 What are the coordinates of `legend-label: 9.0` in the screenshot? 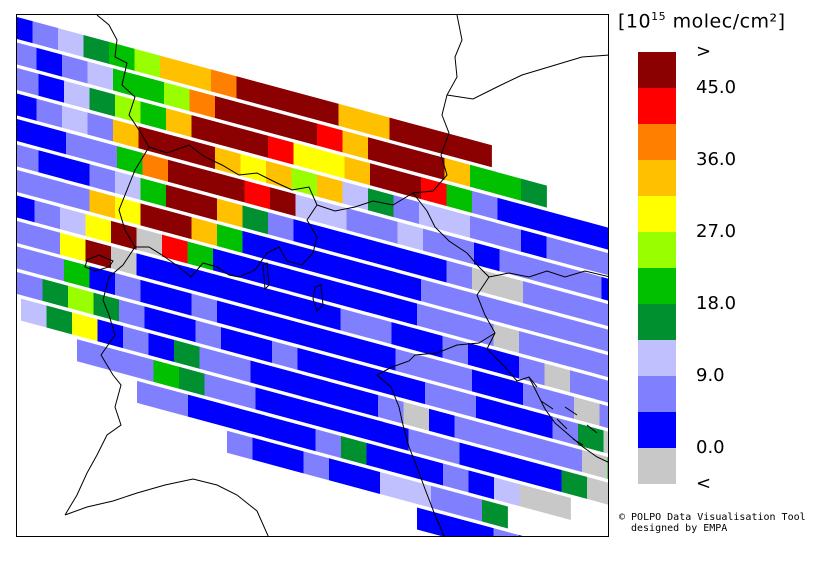 It's located at (710, 375).